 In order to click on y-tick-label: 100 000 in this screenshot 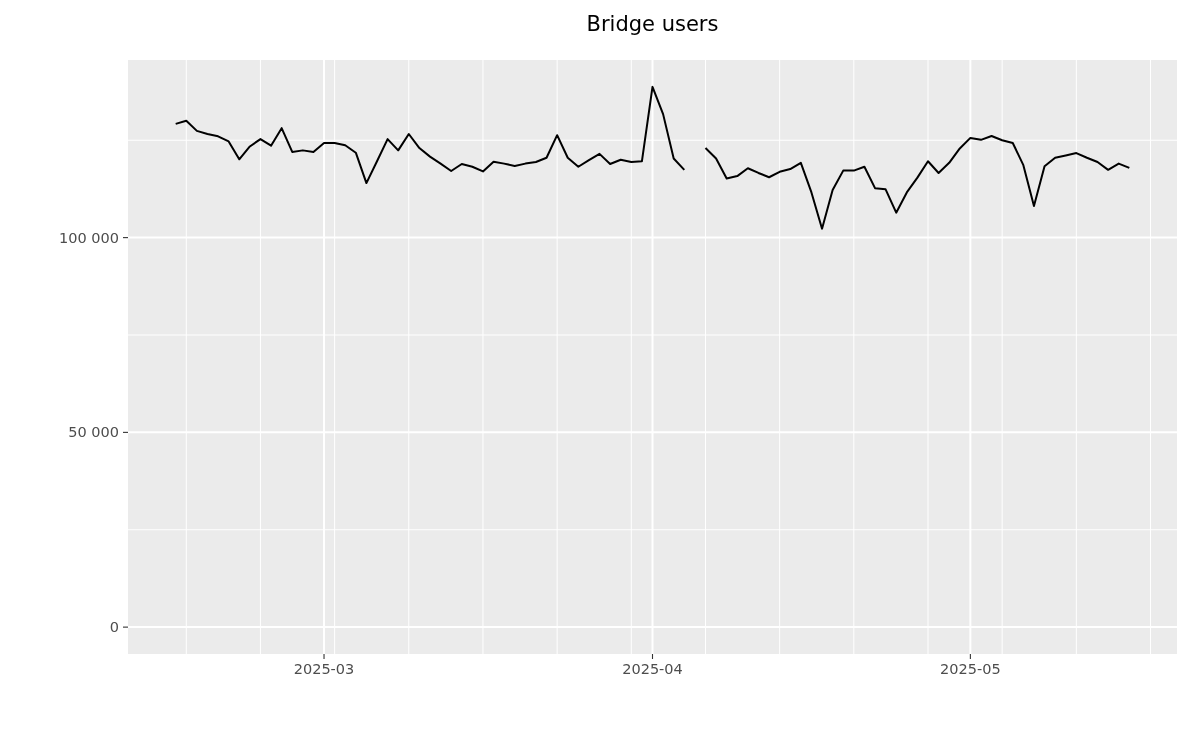, I will do `click(89, 237)`.